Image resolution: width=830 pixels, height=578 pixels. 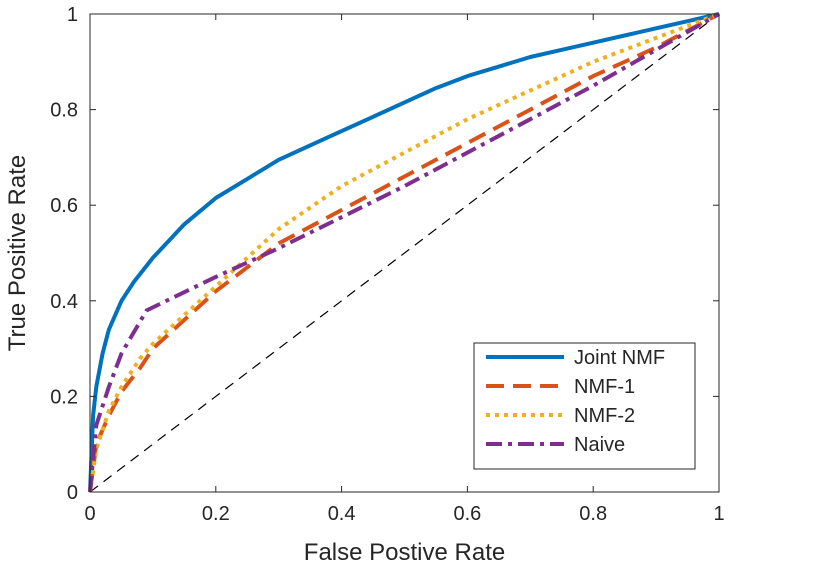 I want to click on y-axis-title: True Positive Rate, so click(x=17, y=253).